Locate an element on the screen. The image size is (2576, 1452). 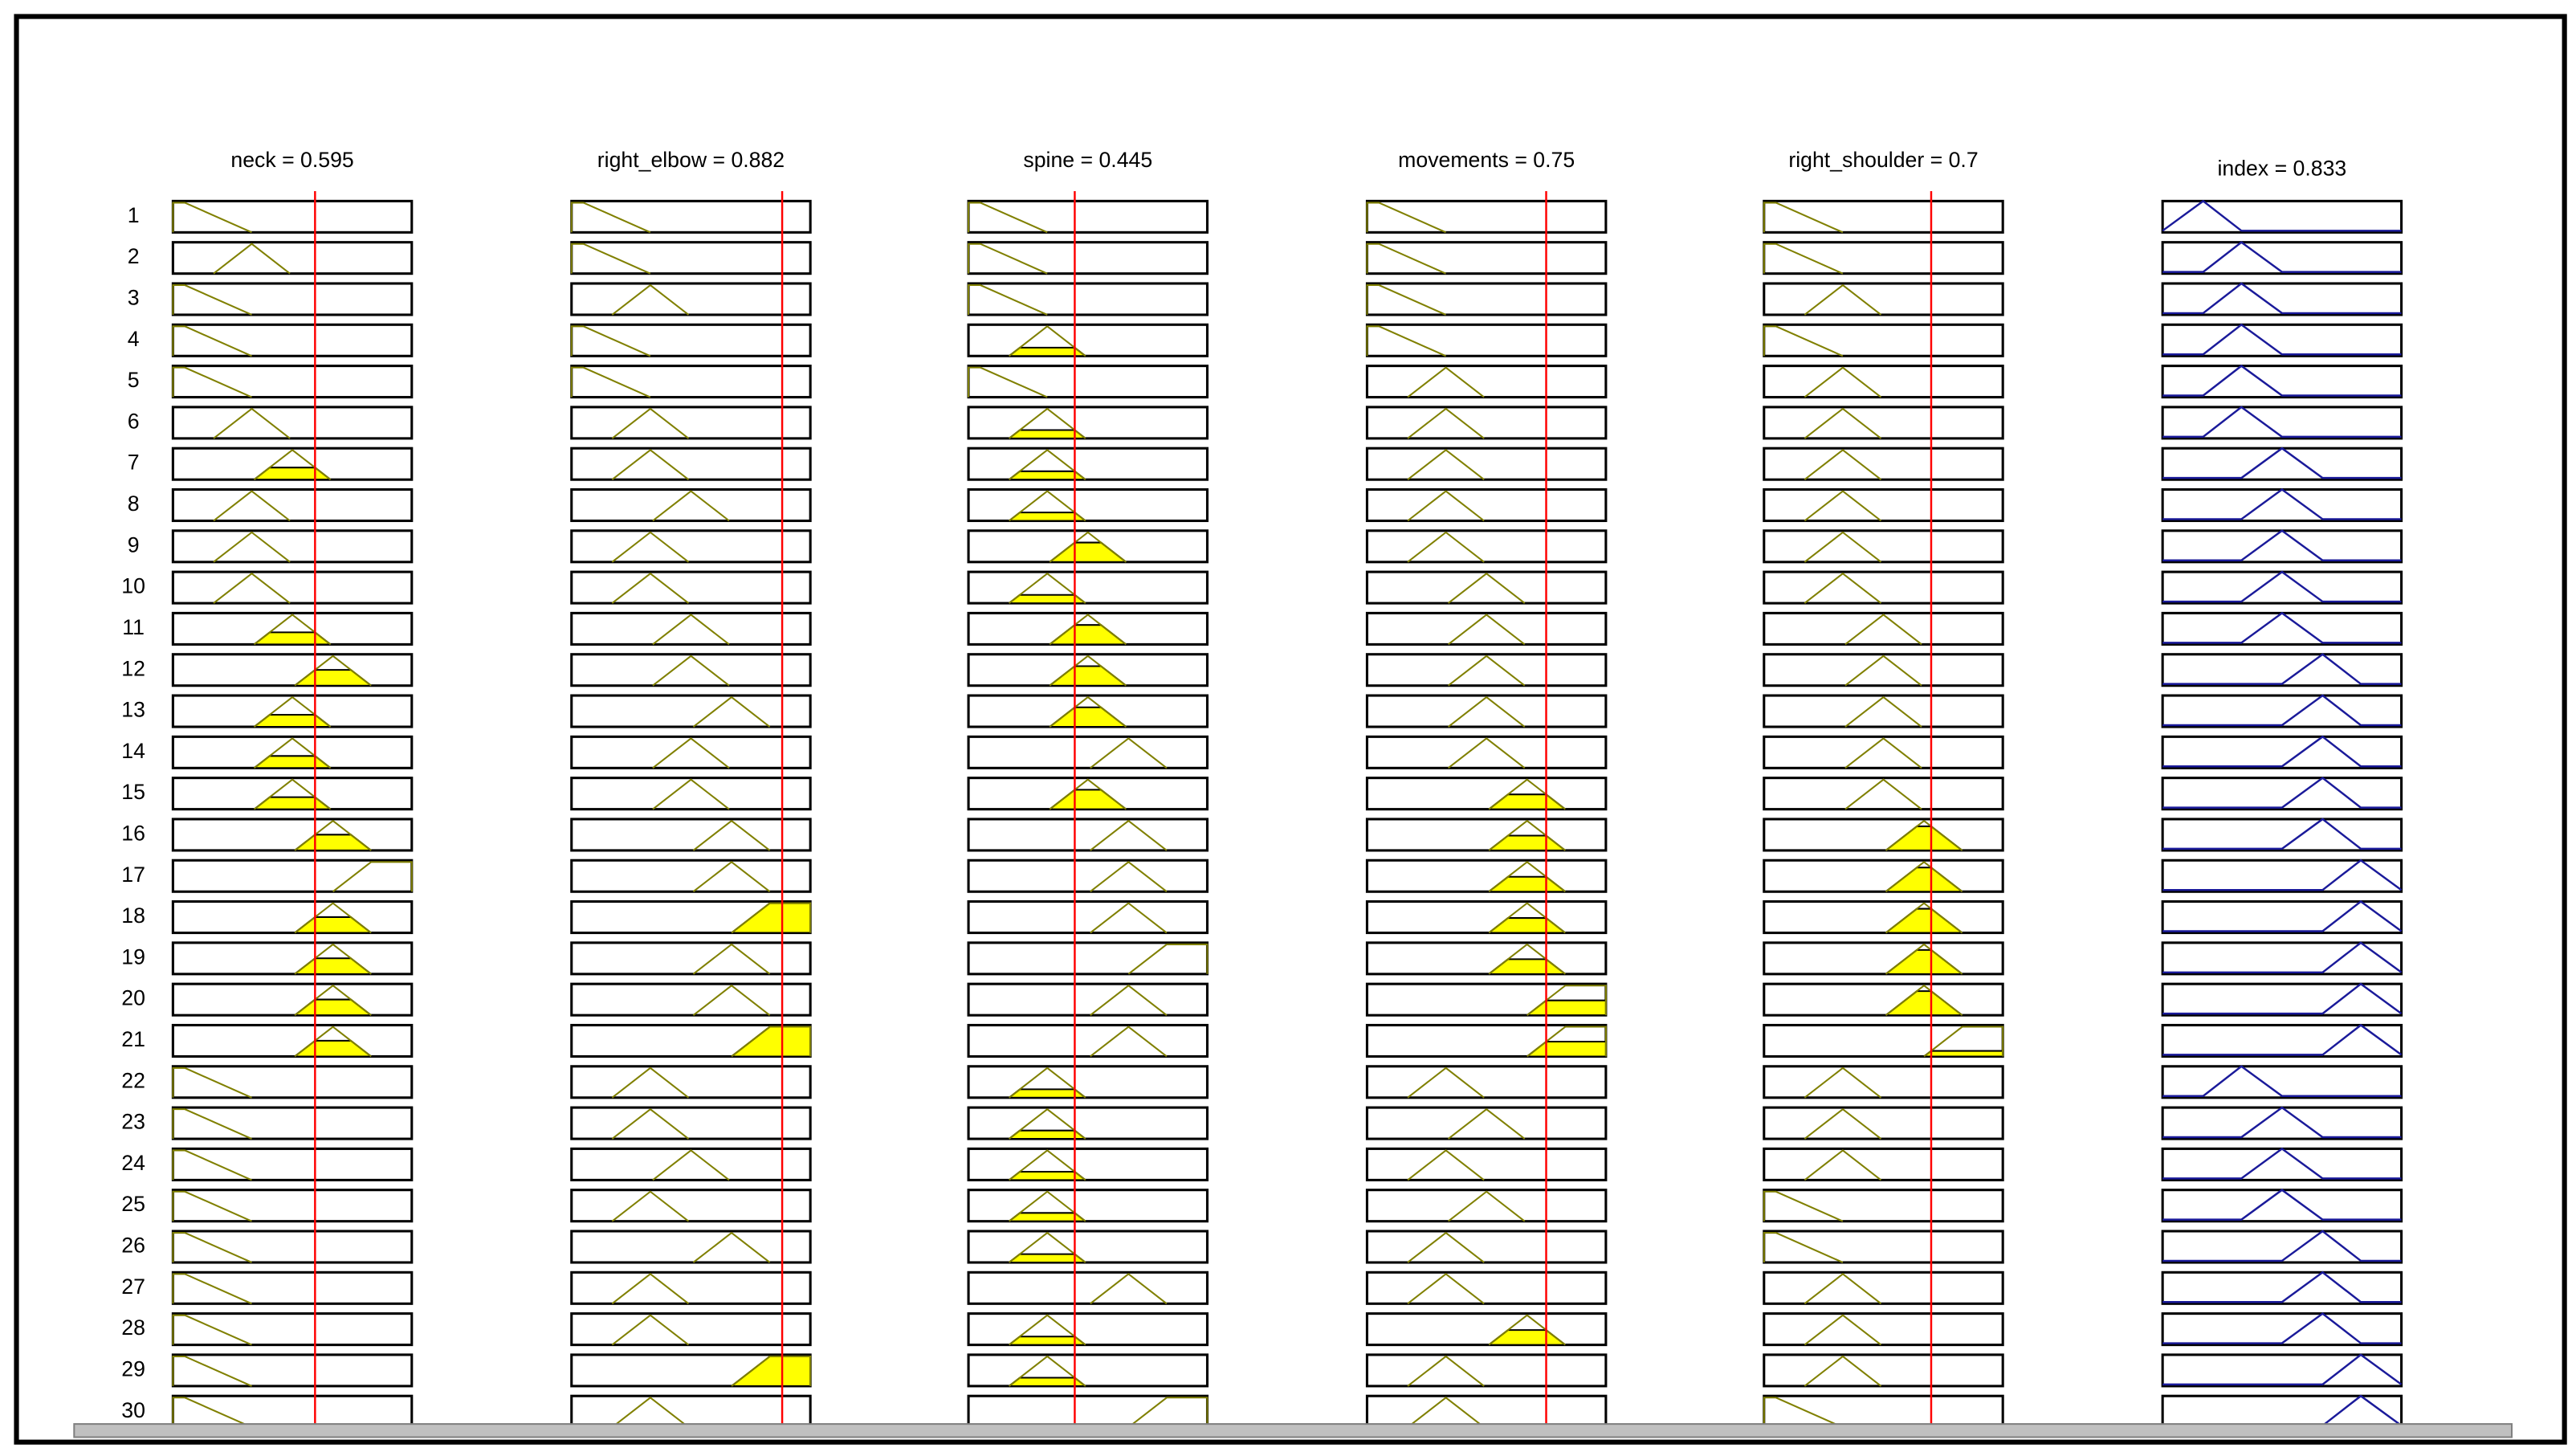
column-title: right_shoulder = 0.7 is located at coordinates (1883, 160).